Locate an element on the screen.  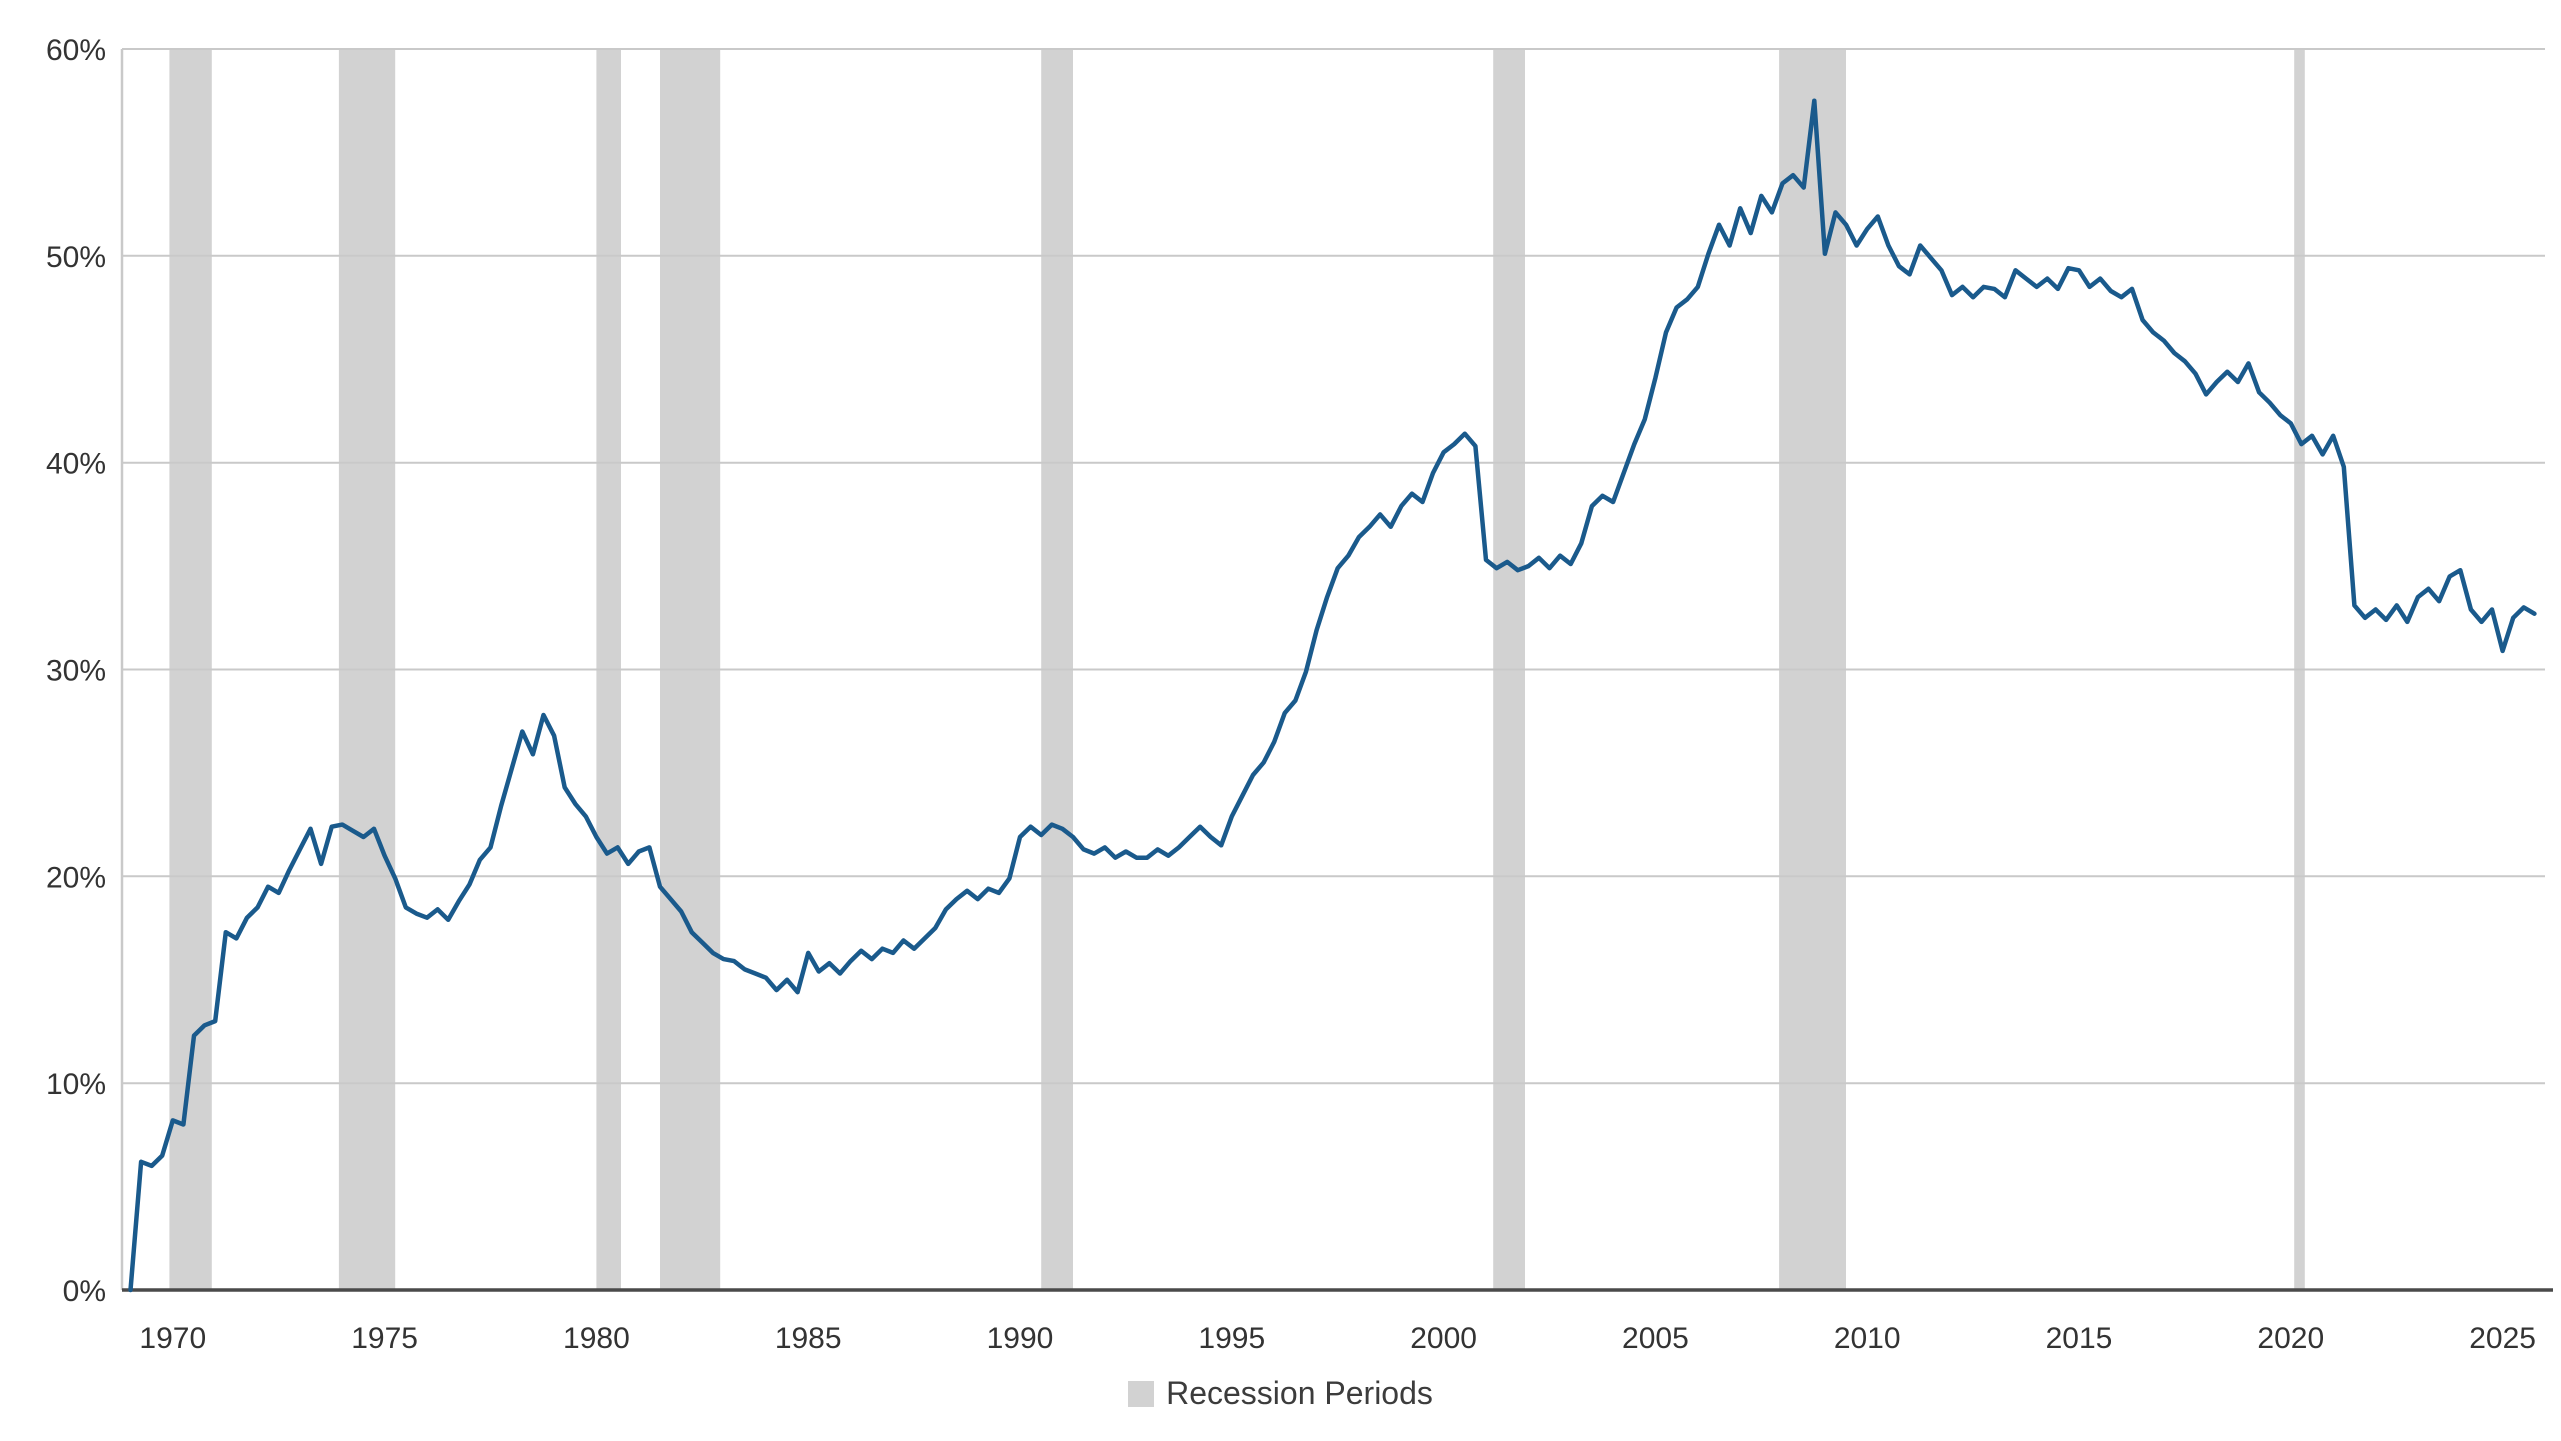
x-axis-tick-label: 1985 is located at coordinates (808, 1338).